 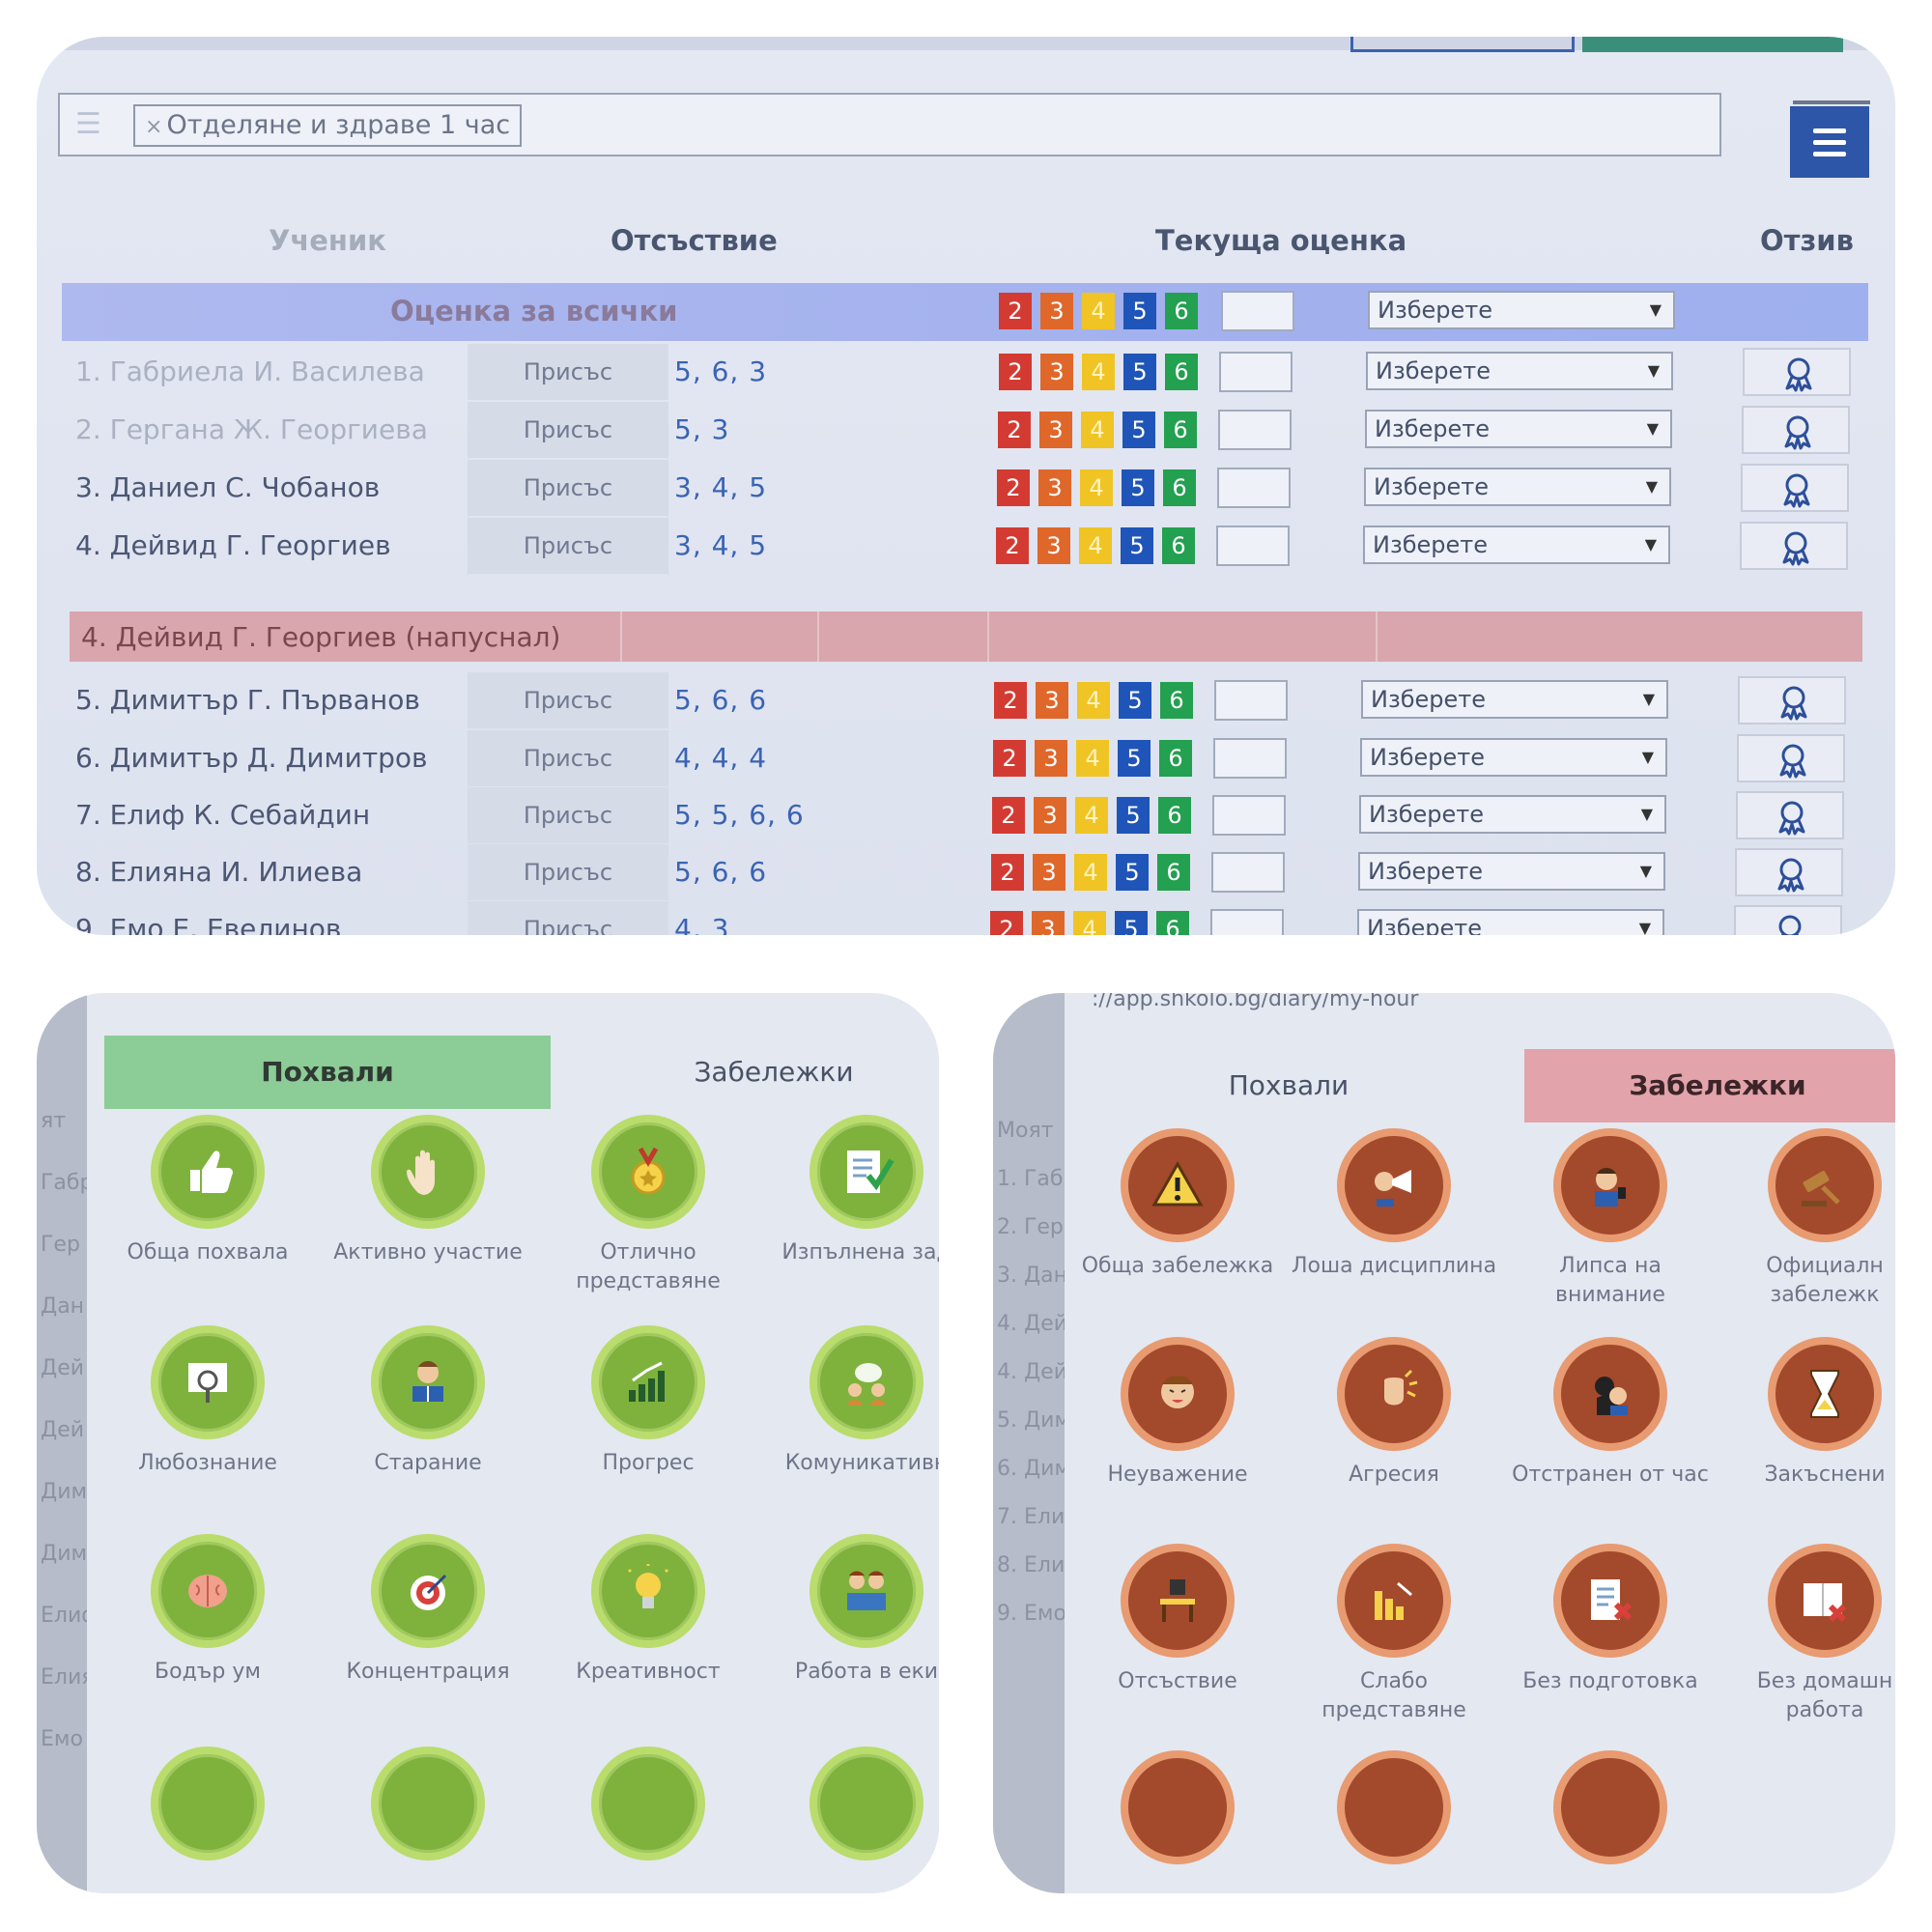 I want to click on no-homework-badge: Без домашн работа, so click(x=1824, y=1634).